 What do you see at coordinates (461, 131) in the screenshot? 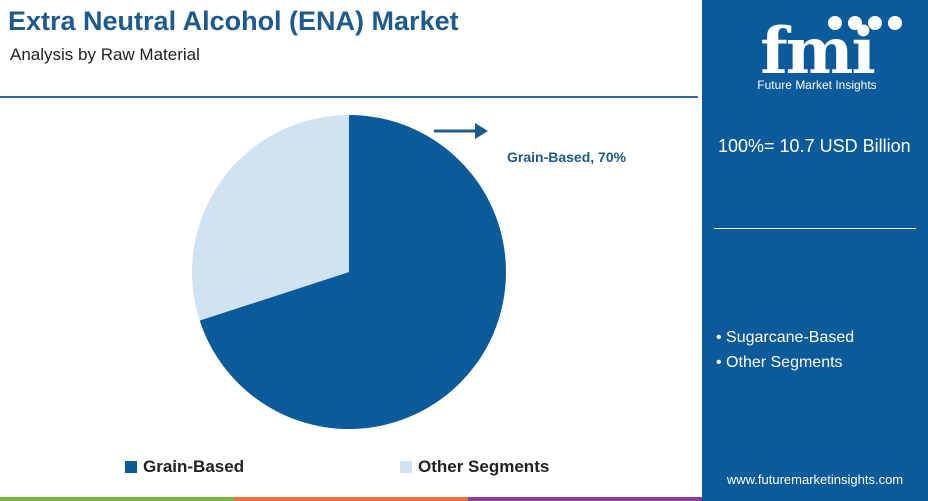
I see `right-arrow-icon` at bounding box center [461, 131].